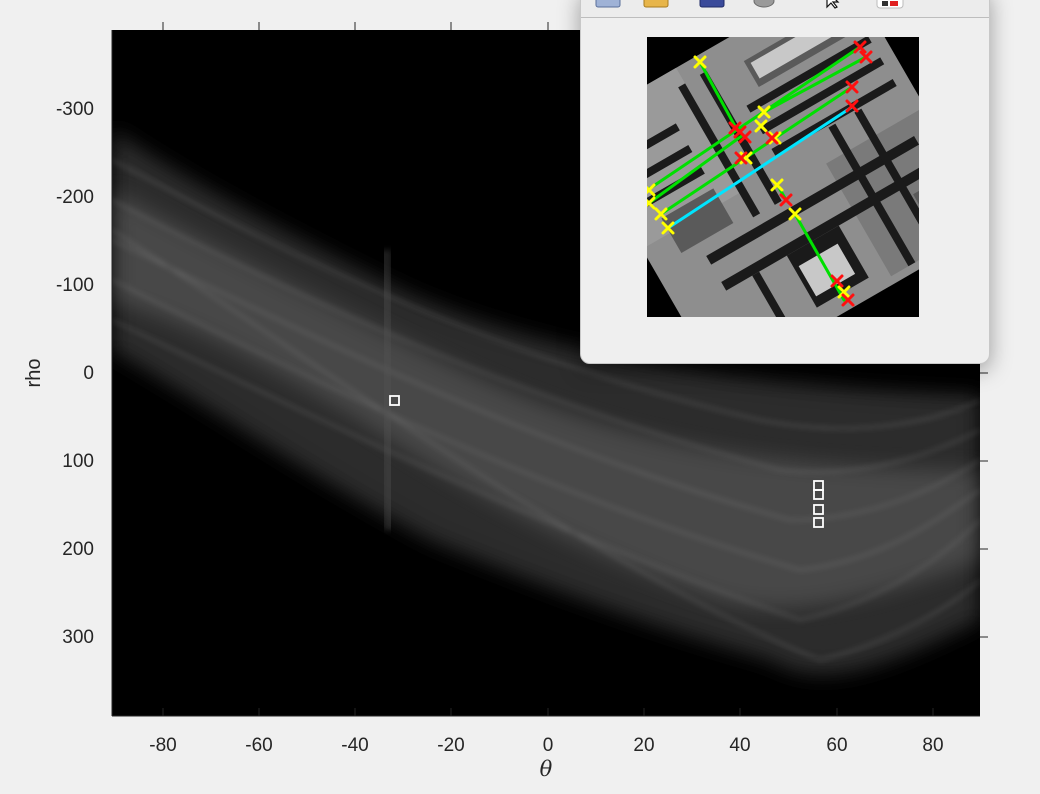 The image size is (1040, 794). I want to click on longest-line, so click(760, 167).